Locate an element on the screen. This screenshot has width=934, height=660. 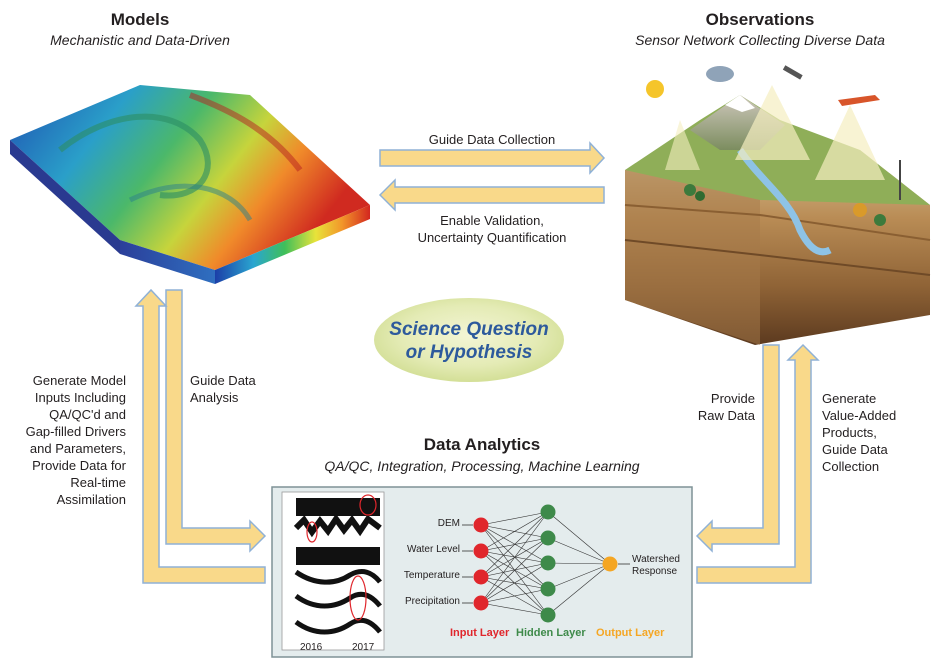
enable-validation-arrow is located at coordinates (491, 195).